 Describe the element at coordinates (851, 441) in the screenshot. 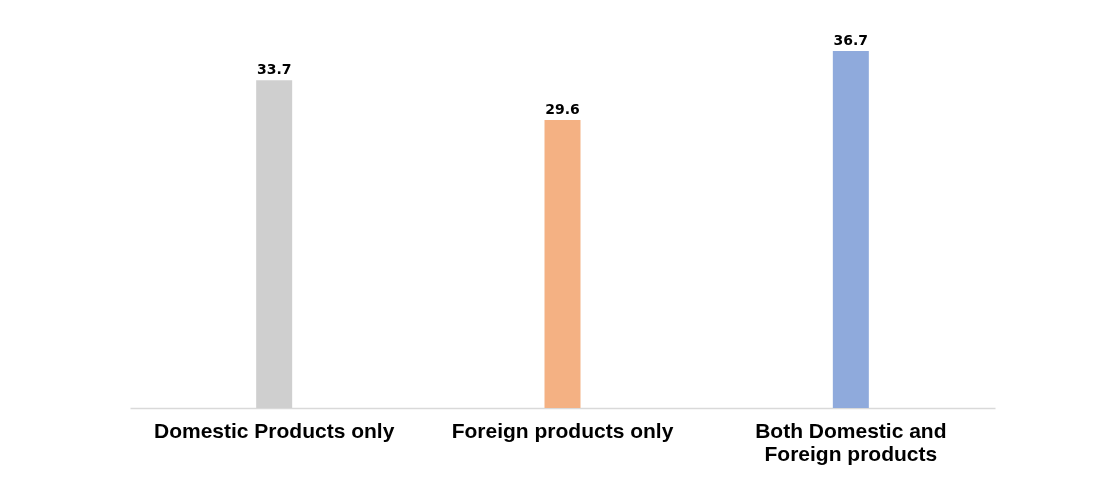

I see `x-tick-label: Both Domestic and Foreign products` at that location.